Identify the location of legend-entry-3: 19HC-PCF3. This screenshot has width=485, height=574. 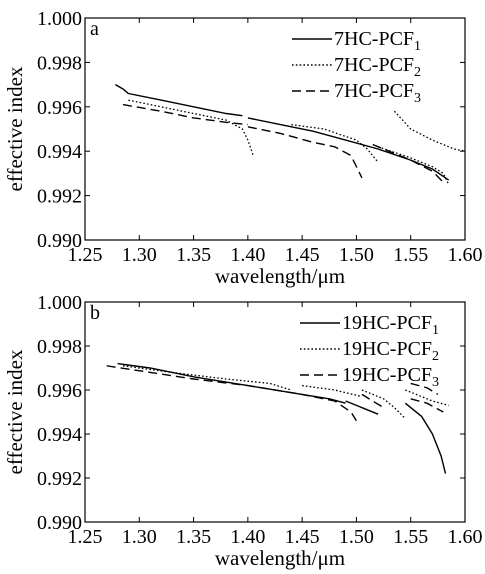
(390, 377).